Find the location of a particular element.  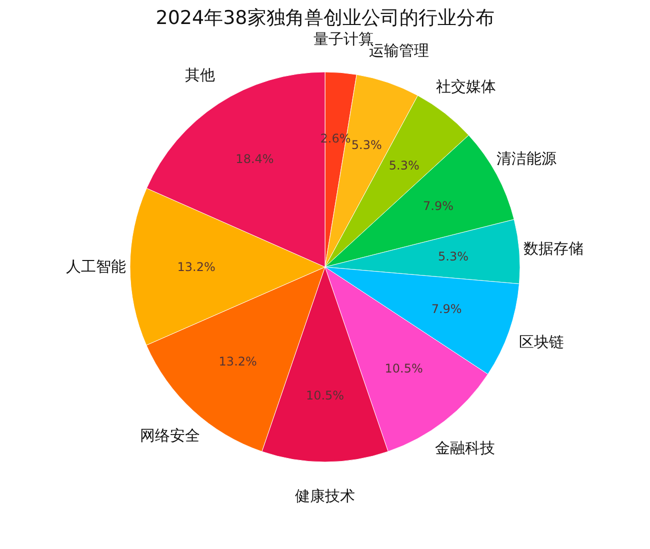

slice-label: 健康技术 is located at coordinates (325, 496).